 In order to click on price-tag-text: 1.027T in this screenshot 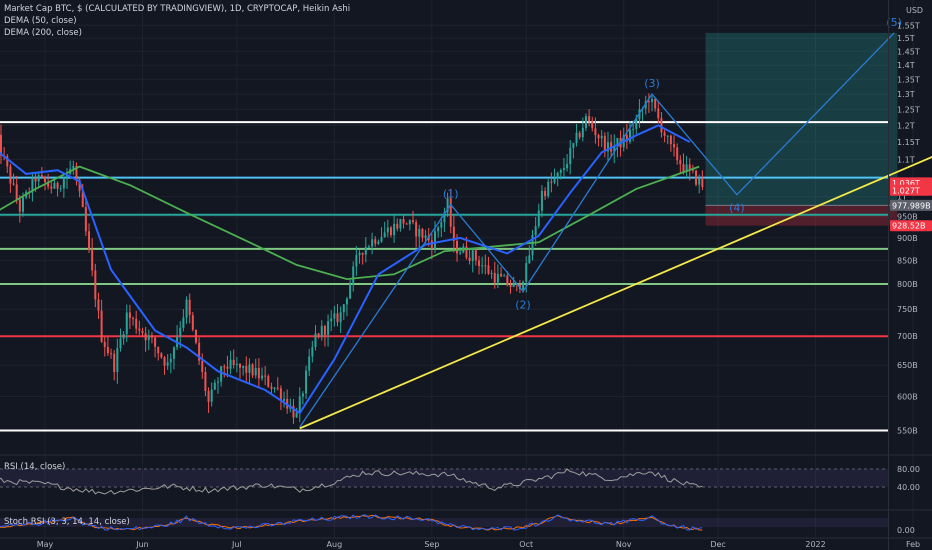, I will do `click(906, 190)`.